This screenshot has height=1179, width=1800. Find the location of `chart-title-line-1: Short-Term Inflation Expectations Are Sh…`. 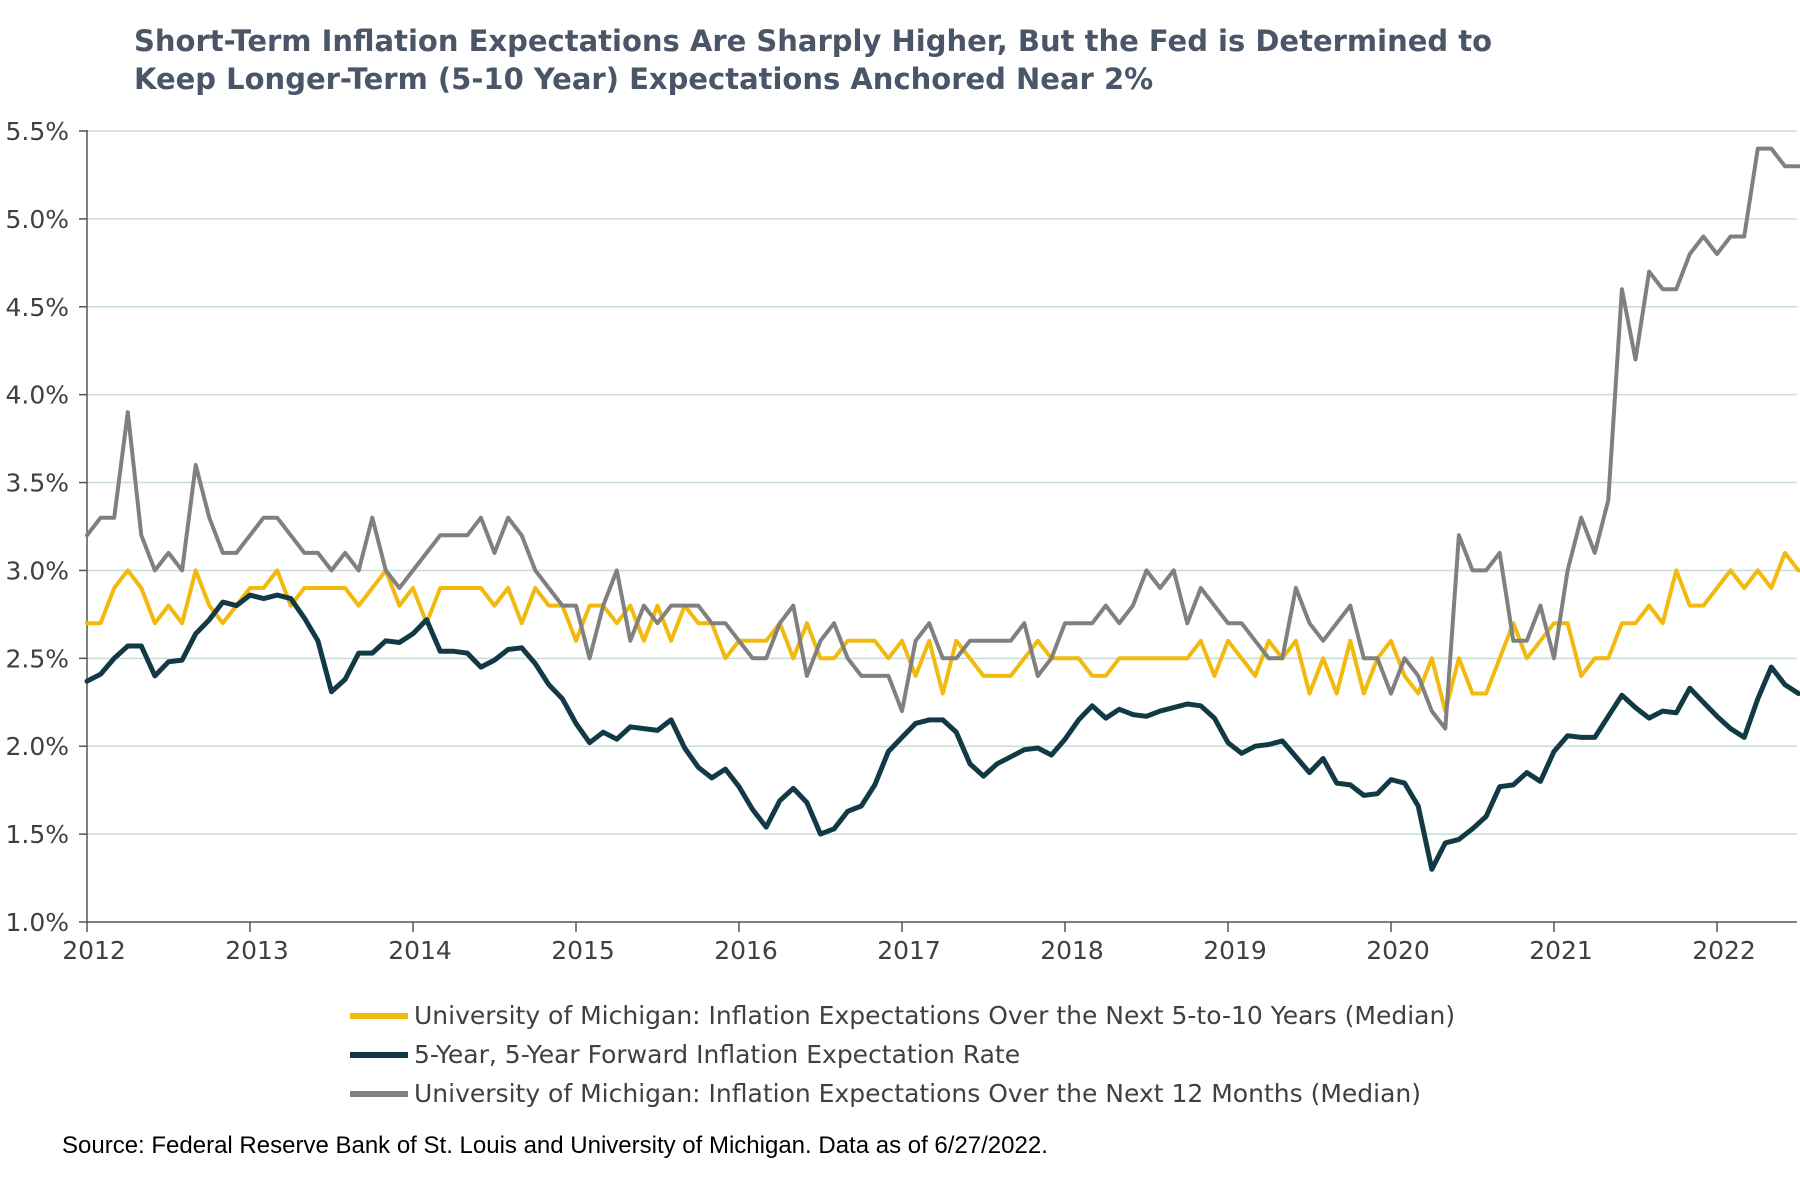

chart-title-line-1: Short-Term Inflation Expectations Are Sh… is located at coordinates (813, 41).